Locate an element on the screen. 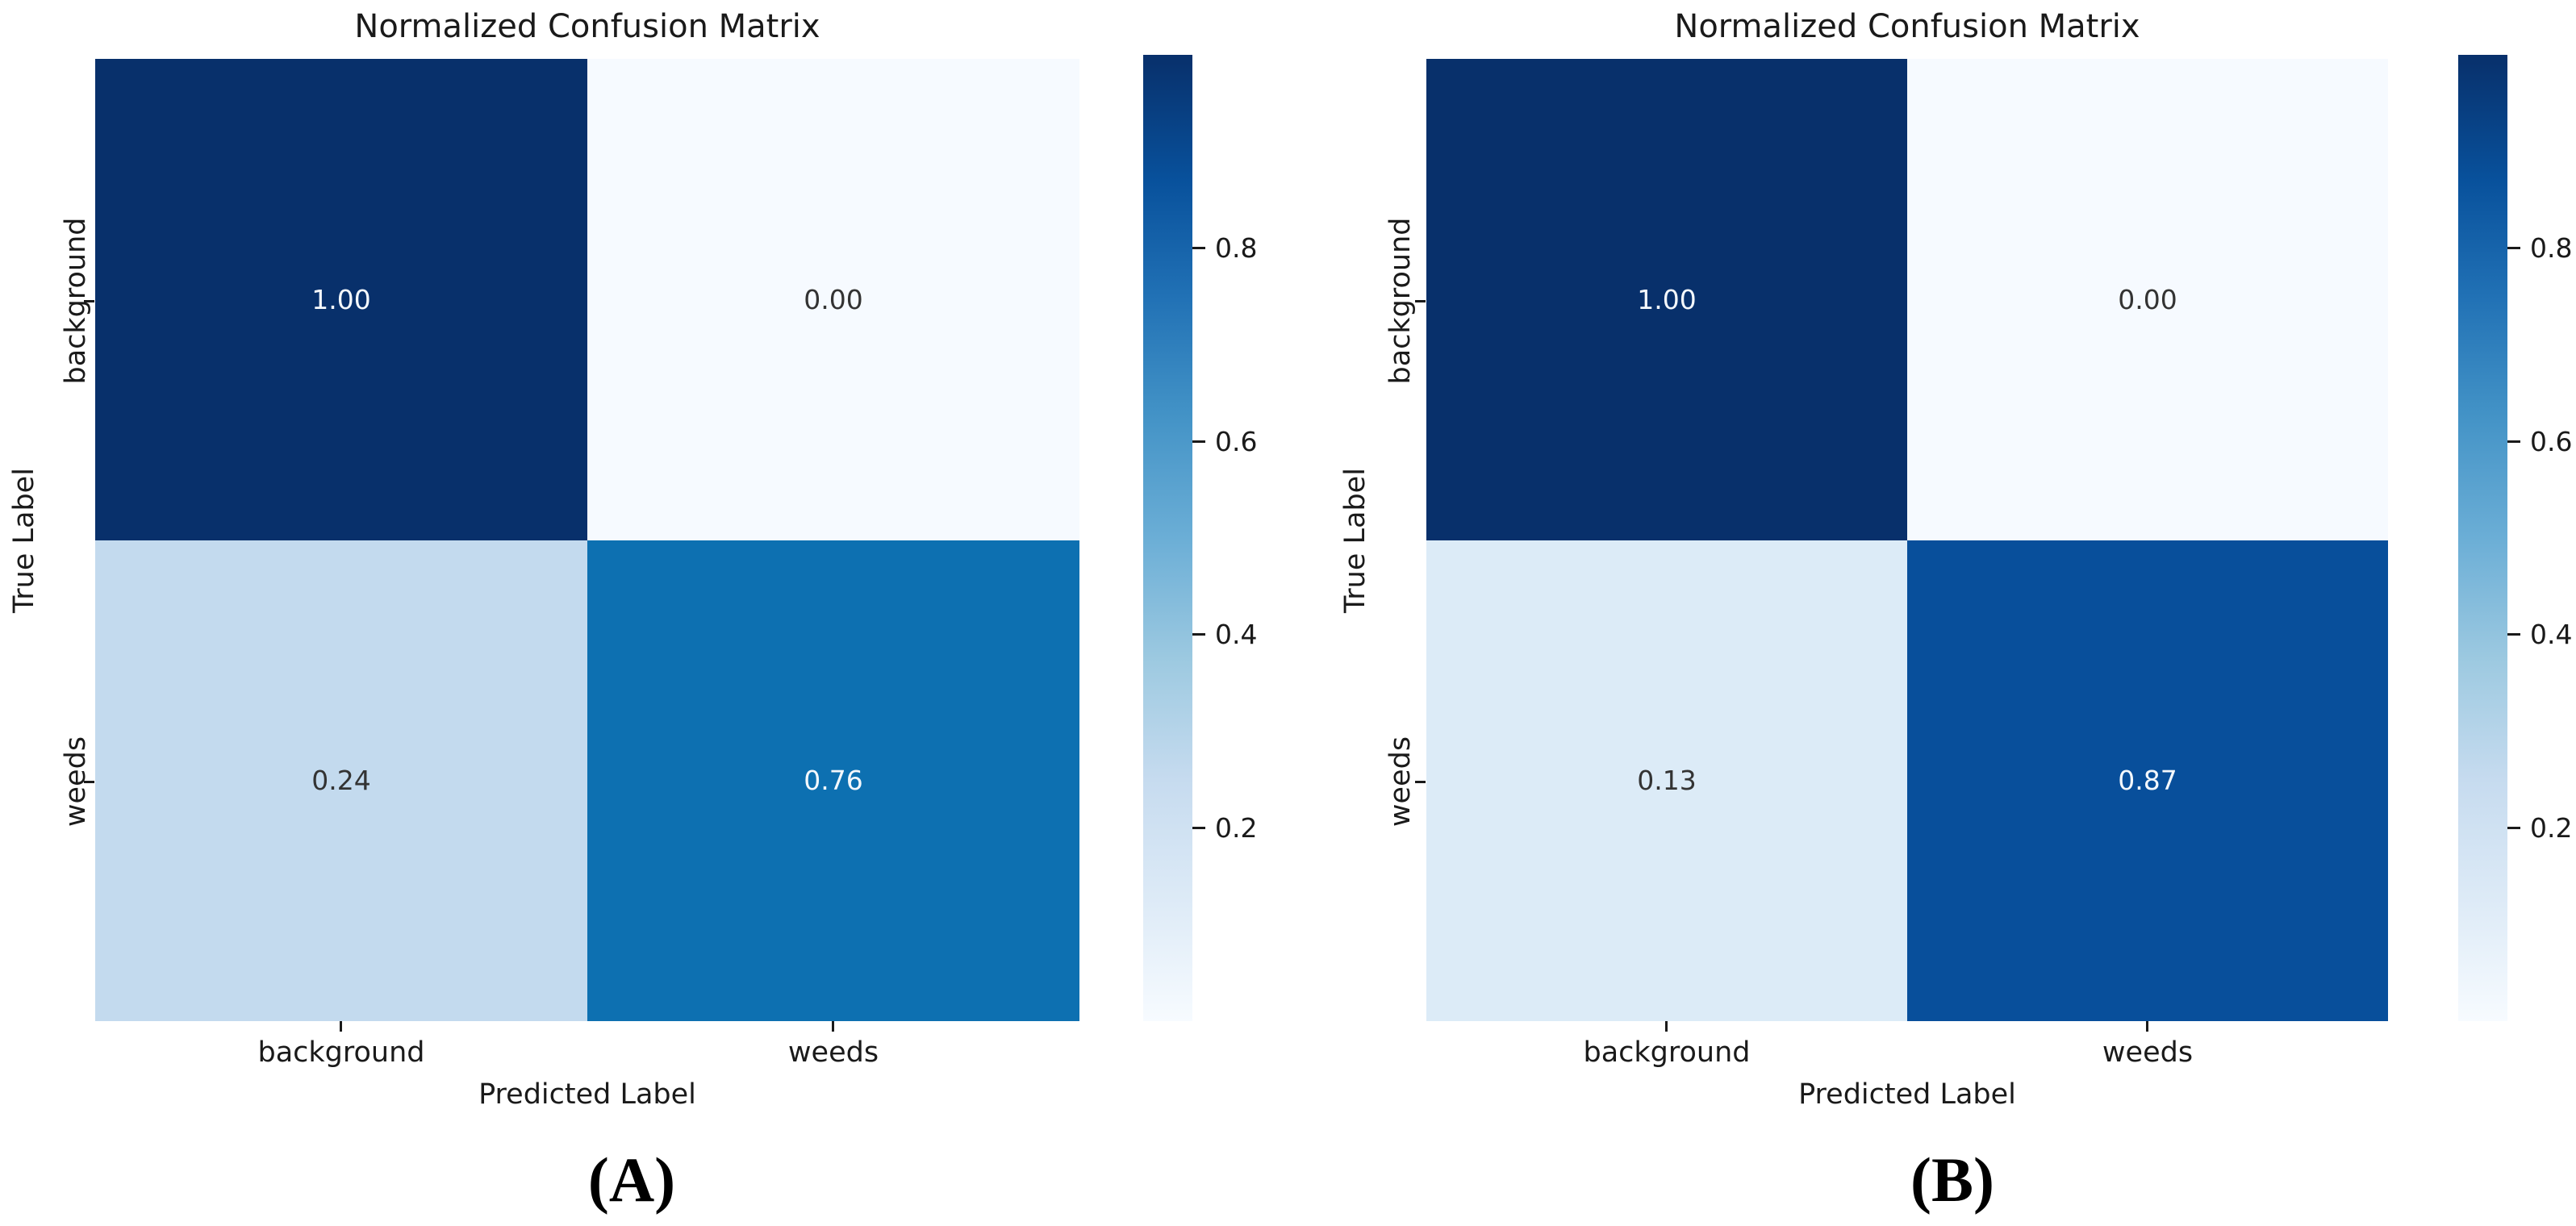 Image resolution: width=2576 pixels, height=1226 pixels. panel-a-title: Normalized Confusion Matrix is located at coordinates (587, 26).